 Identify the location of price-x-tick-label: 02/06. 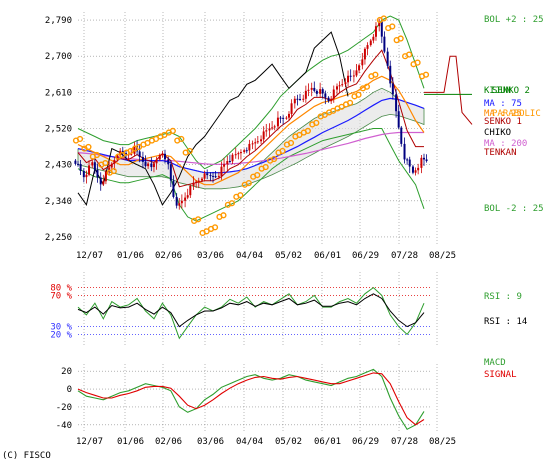
(168, 256).